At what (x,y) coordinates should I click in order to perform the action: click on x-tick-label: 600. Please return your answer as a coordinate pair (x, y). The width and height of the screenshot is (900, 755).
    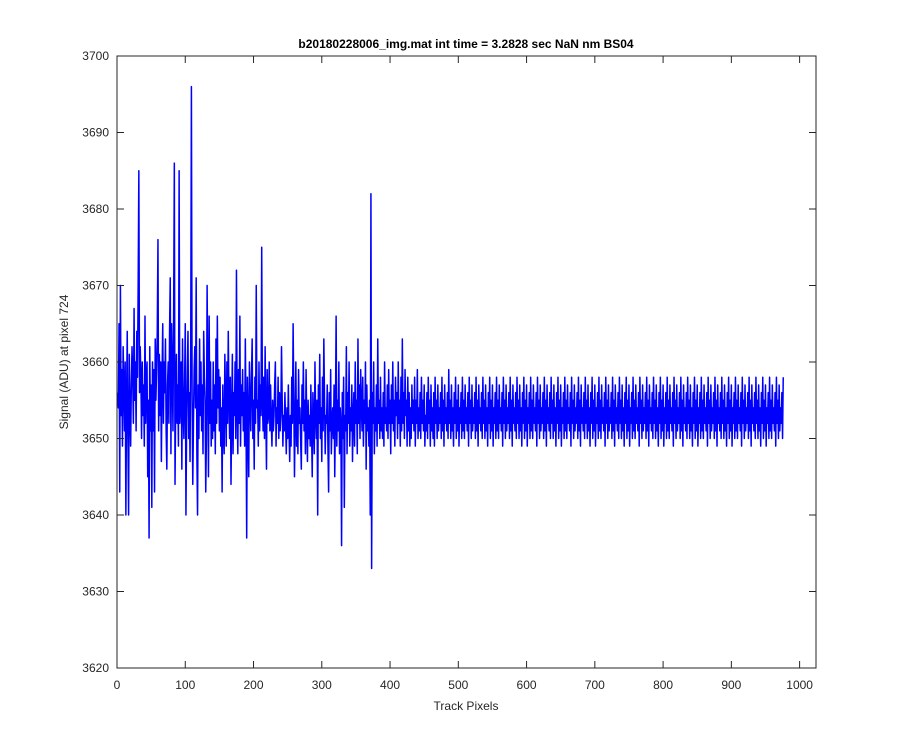
    Looking at the image, I should click on (527, 685).